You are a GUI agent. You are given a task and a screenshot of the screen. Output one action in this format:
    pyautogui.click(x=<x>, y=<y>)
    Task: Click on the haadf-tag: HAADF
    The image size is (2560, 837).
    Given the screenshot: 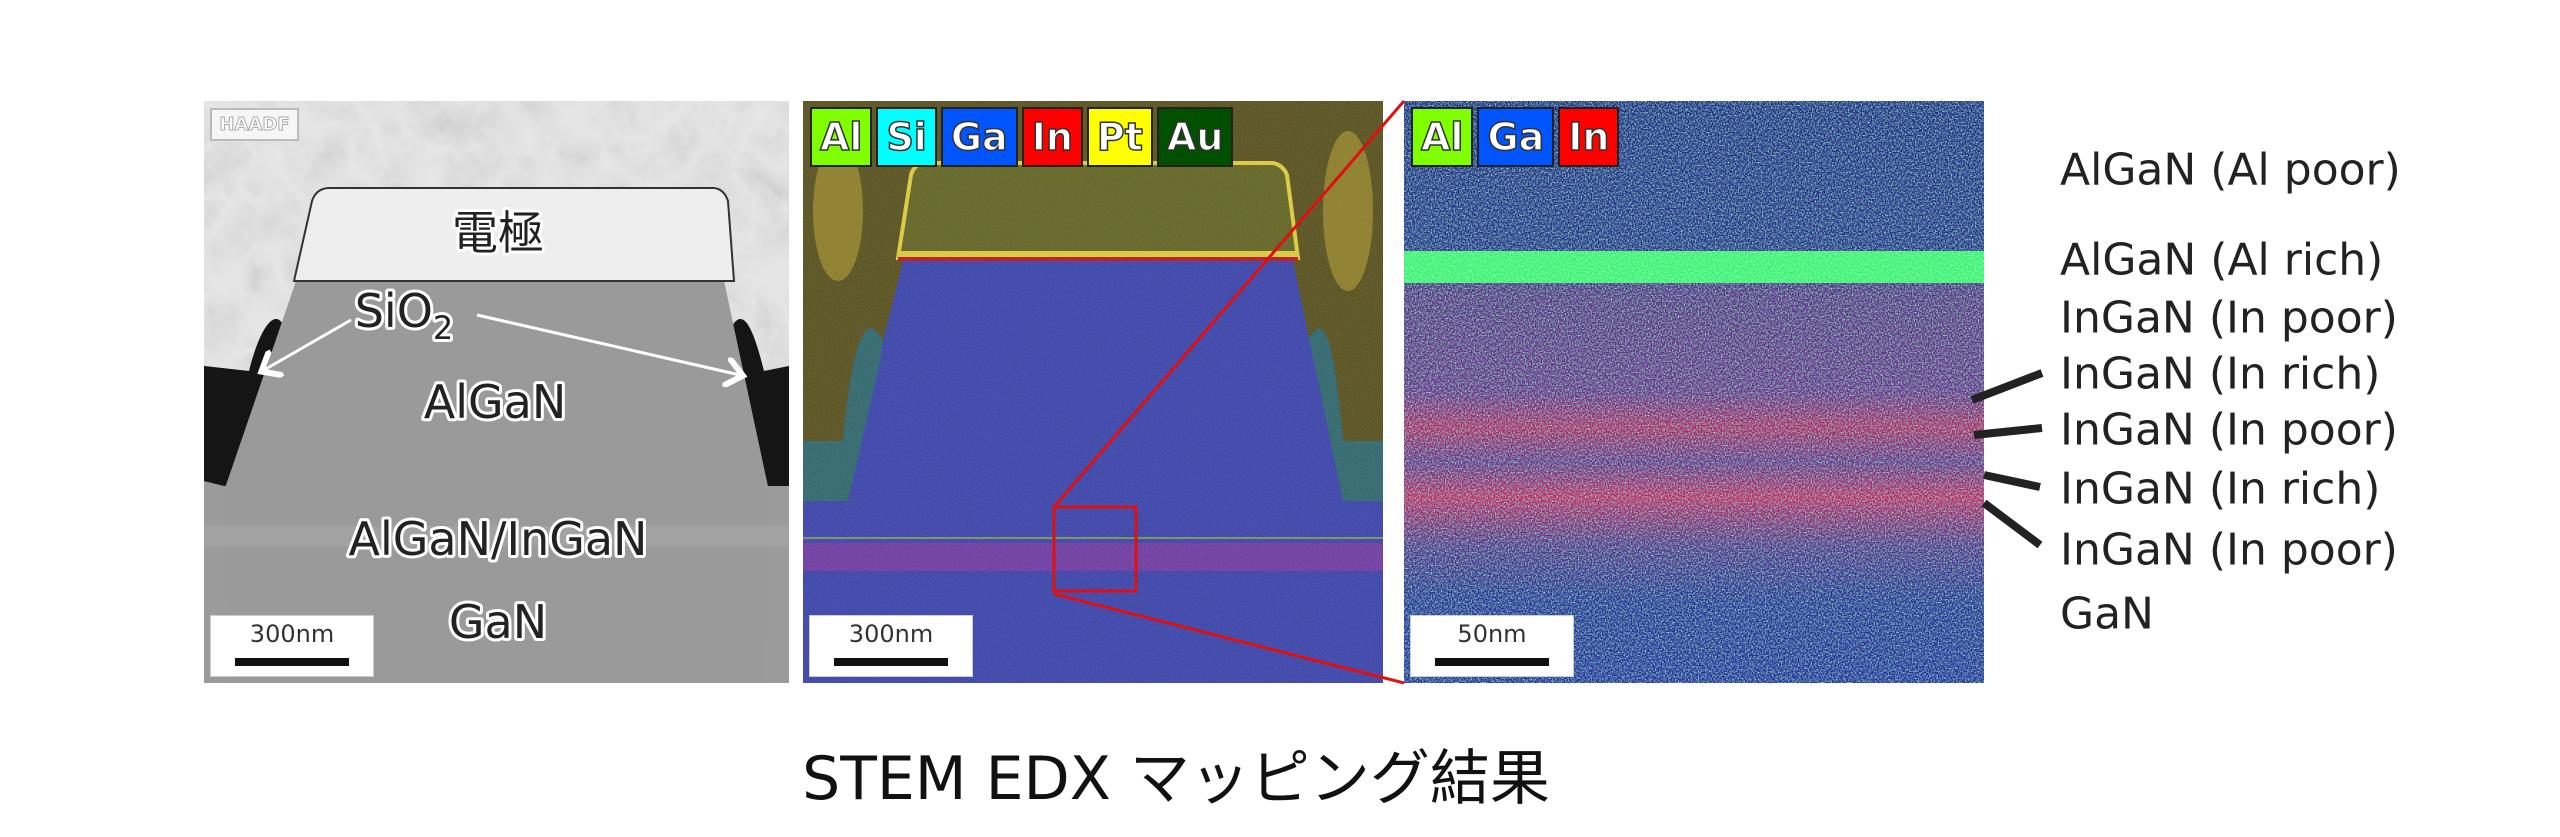 What is the action you would take?
    pyautogui.click(x=254, y=124)
    